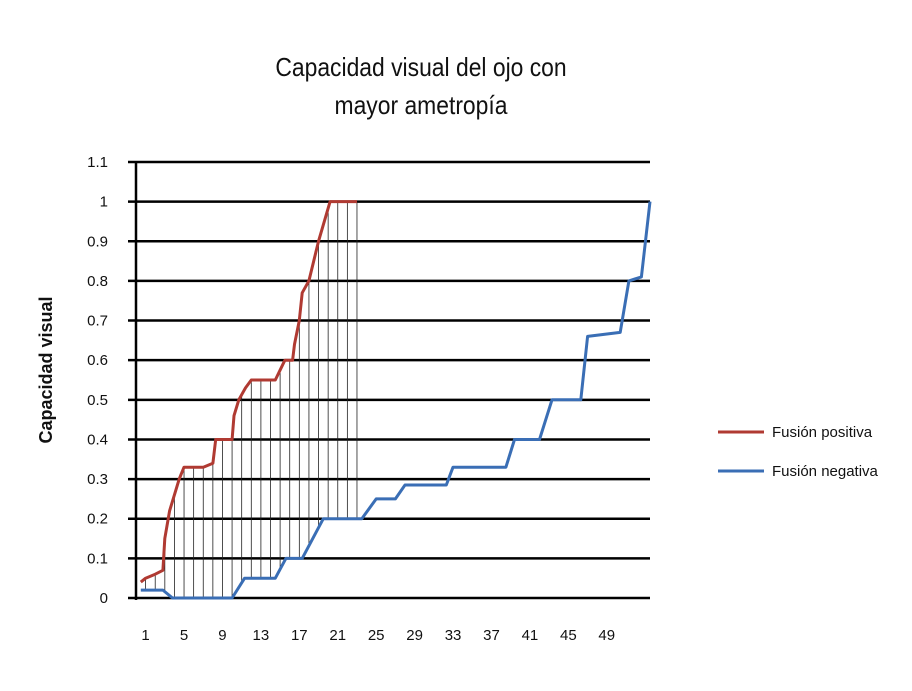  What do you see at coordinates (798, 452) in the screenshot?
I see `legend: Fusión positiva Fusión negativa` at bounding box center [798, 452].